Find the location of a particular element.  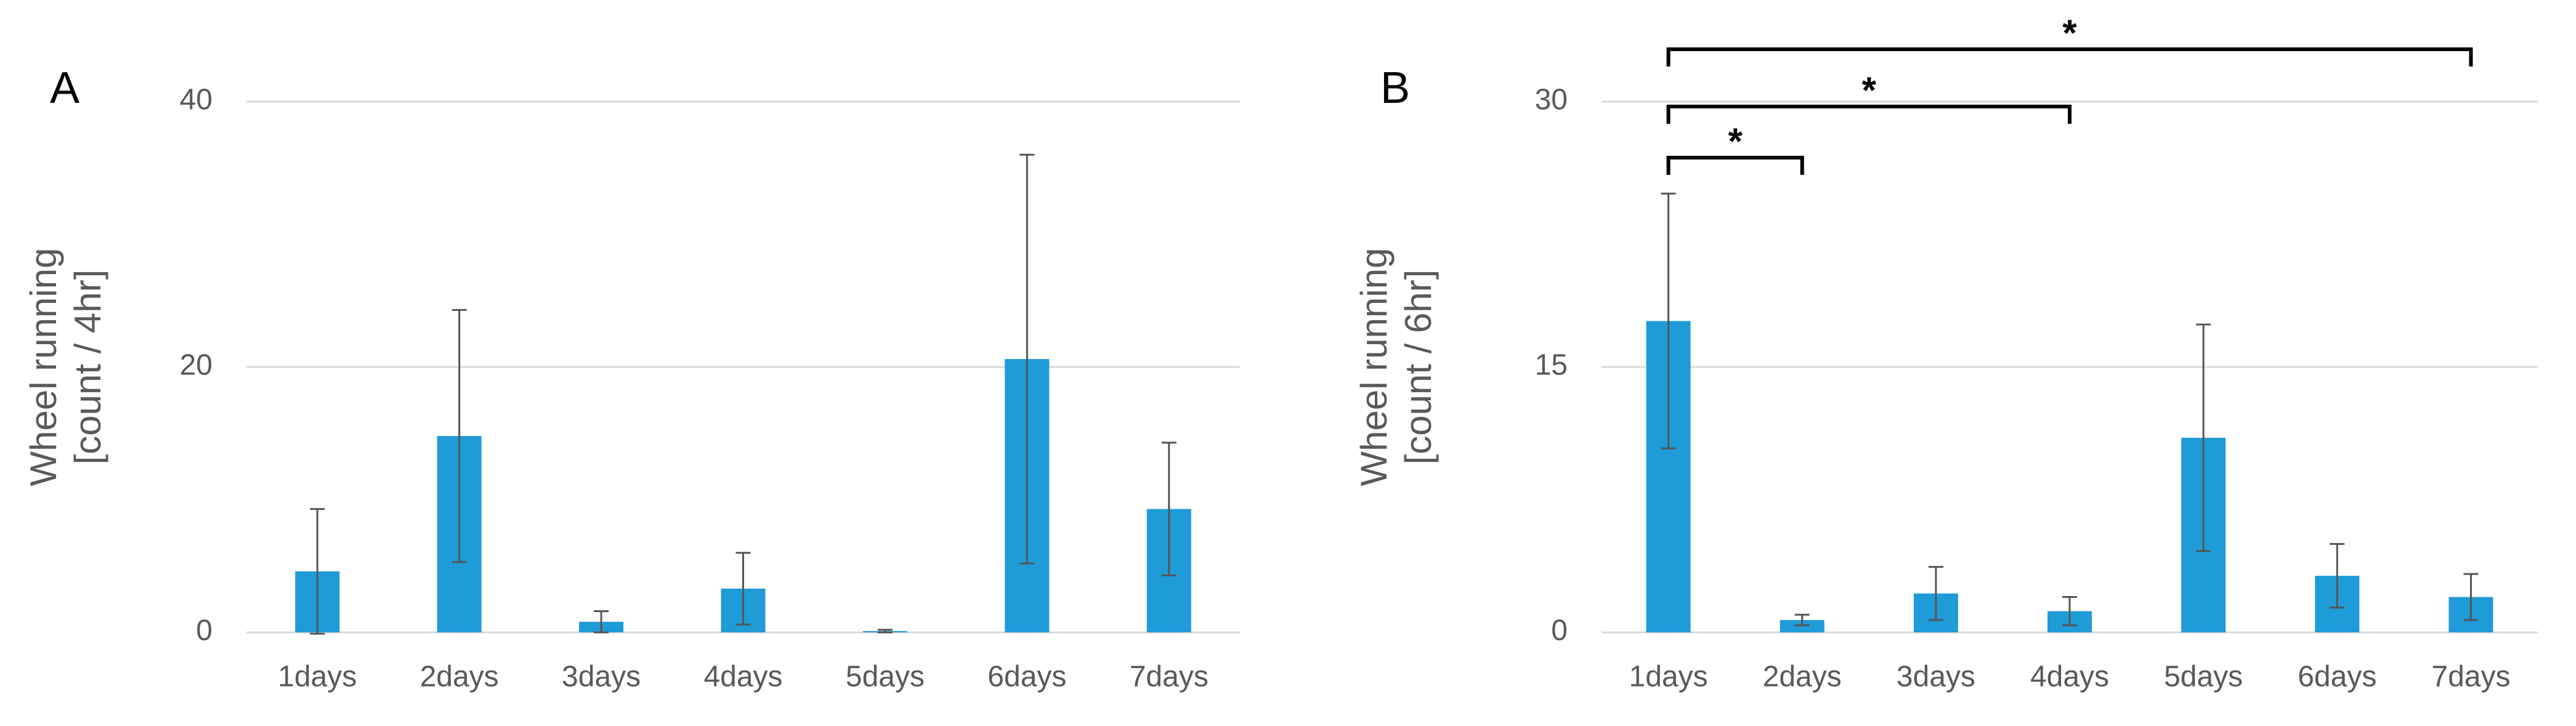

y-axis-title: Wheel running[count / 4hr] is located at coordinates (65, 367).